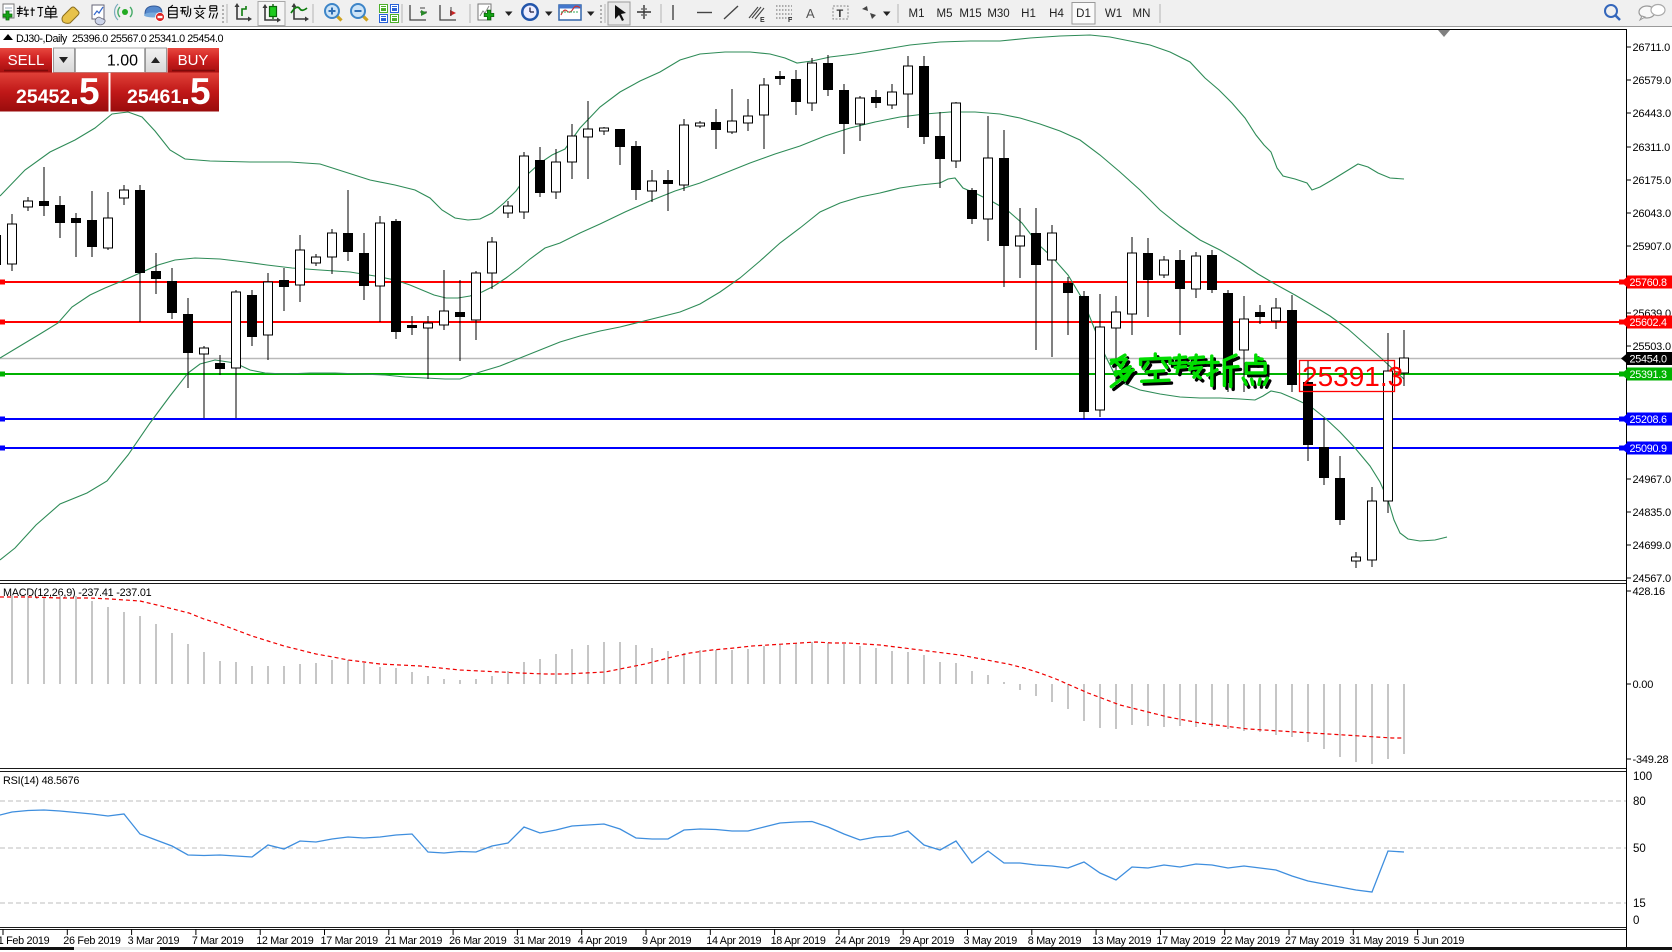 This screenshot has width=1672, height=952. What do you see at coordinates (193, 60) in the screenshot?
I see `svg-text: BUY` at bounding box center [193, 60].